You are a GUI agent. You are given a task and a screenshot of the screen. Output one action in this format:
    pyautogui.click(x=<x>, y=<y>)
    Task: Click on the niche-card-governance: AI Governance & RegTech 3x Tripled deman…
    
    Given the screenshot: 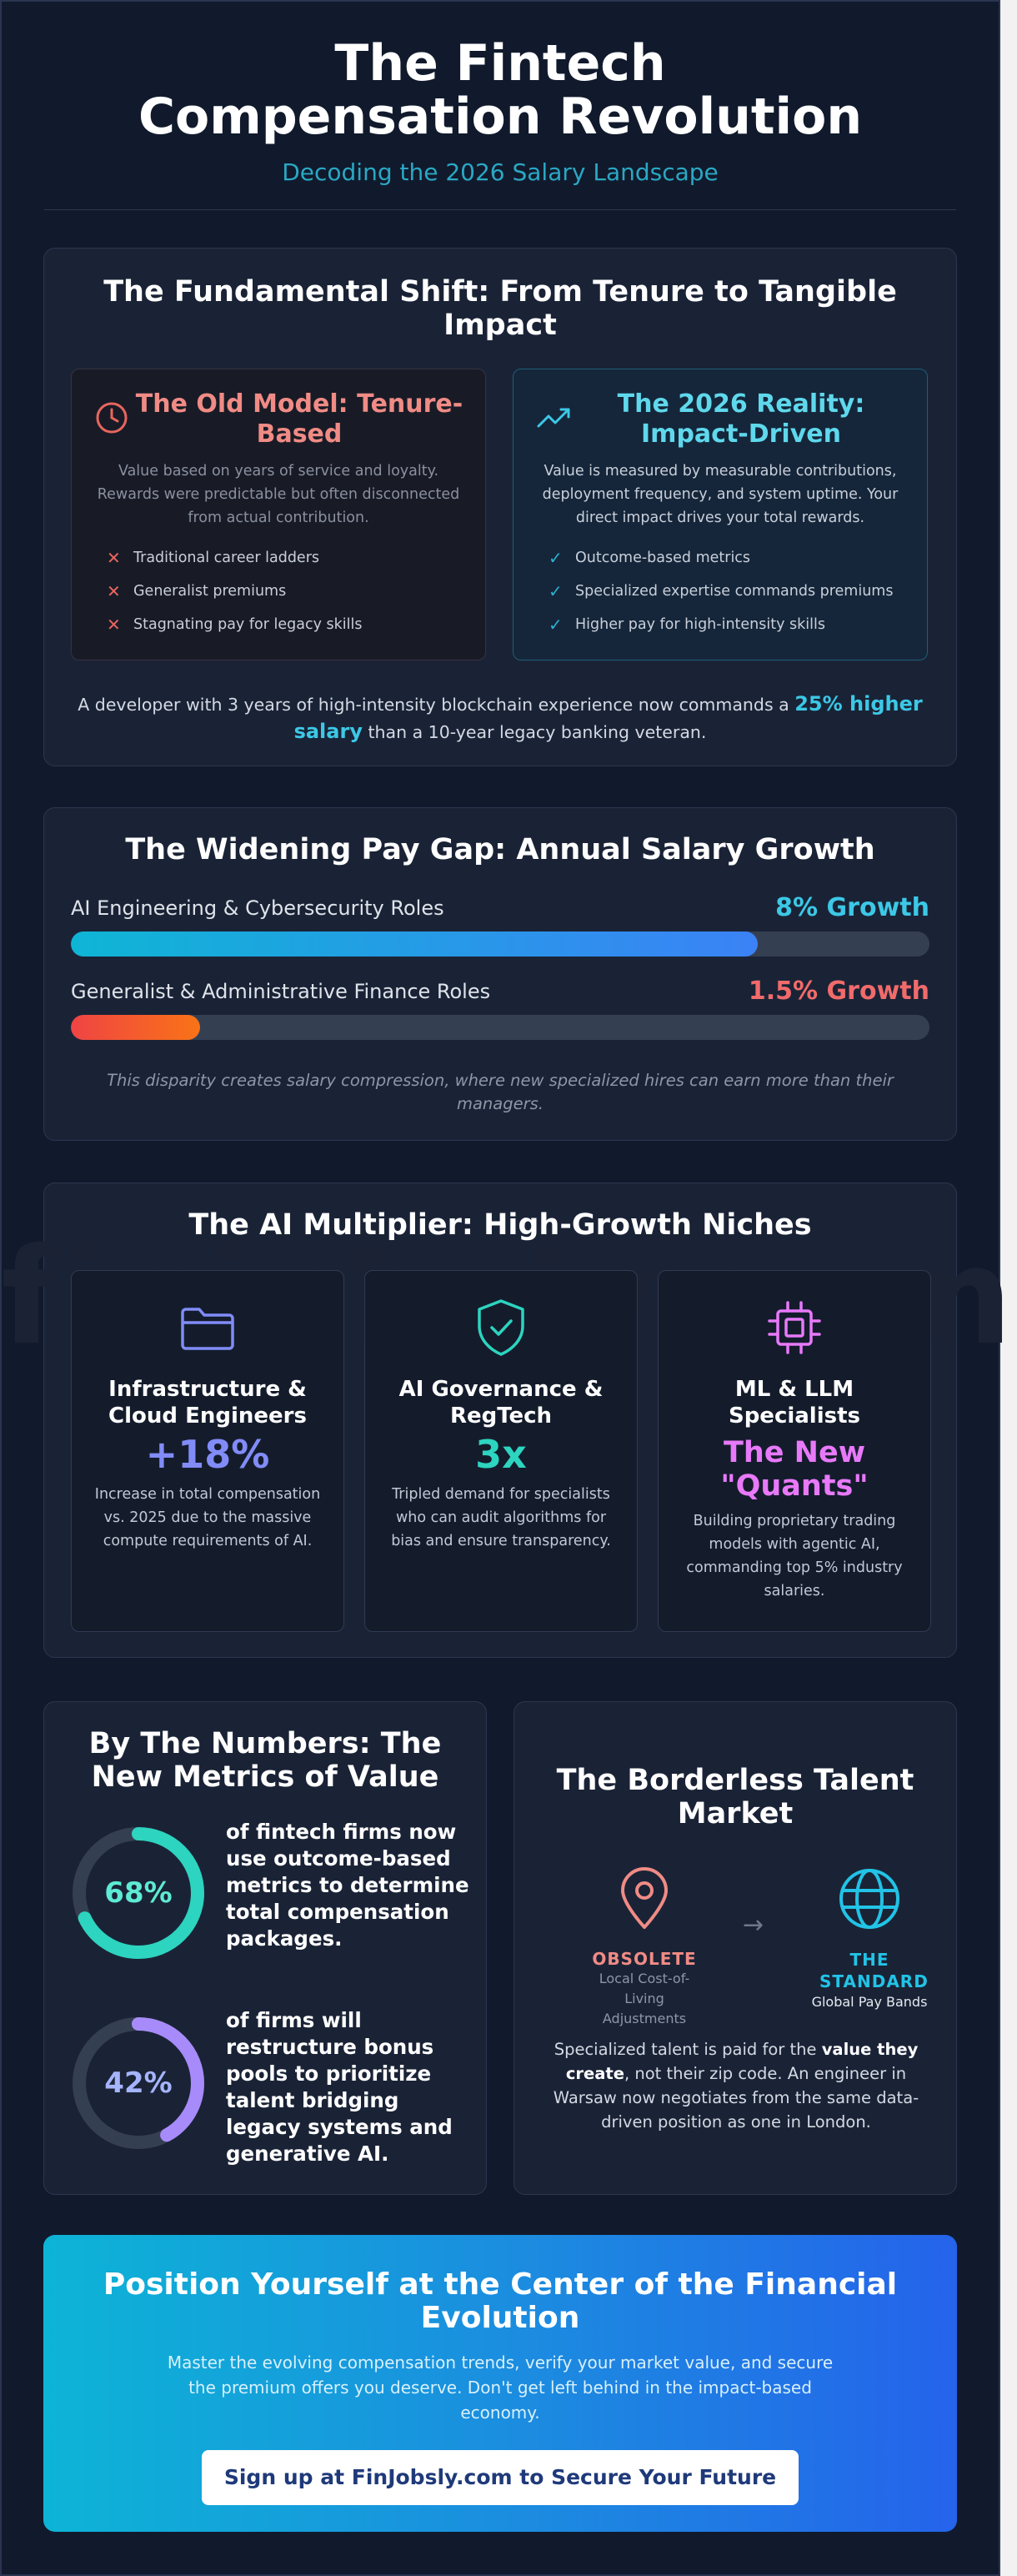 What is the action you would take?
    pyautogui.click(x=501, y=1451)
    